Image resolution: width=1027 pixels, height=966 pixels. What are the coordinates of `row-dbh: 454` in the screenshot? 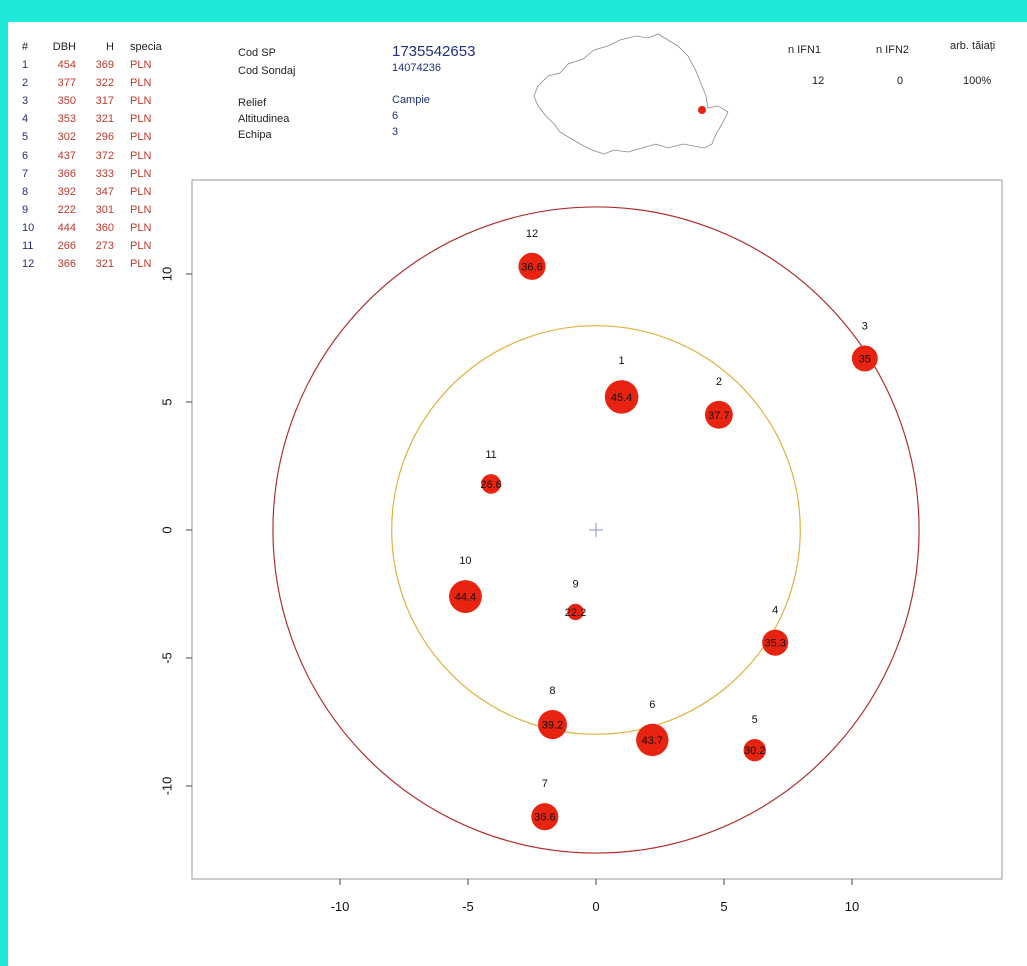 It's located at (66, 65).